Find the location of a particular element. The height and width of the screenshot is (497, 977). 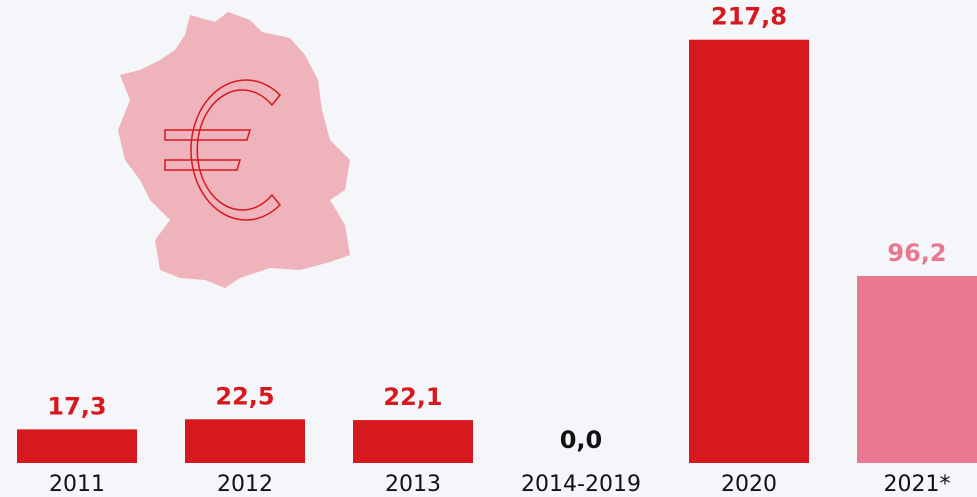

value-label: 17,3 is located at coordinates (76, 406).